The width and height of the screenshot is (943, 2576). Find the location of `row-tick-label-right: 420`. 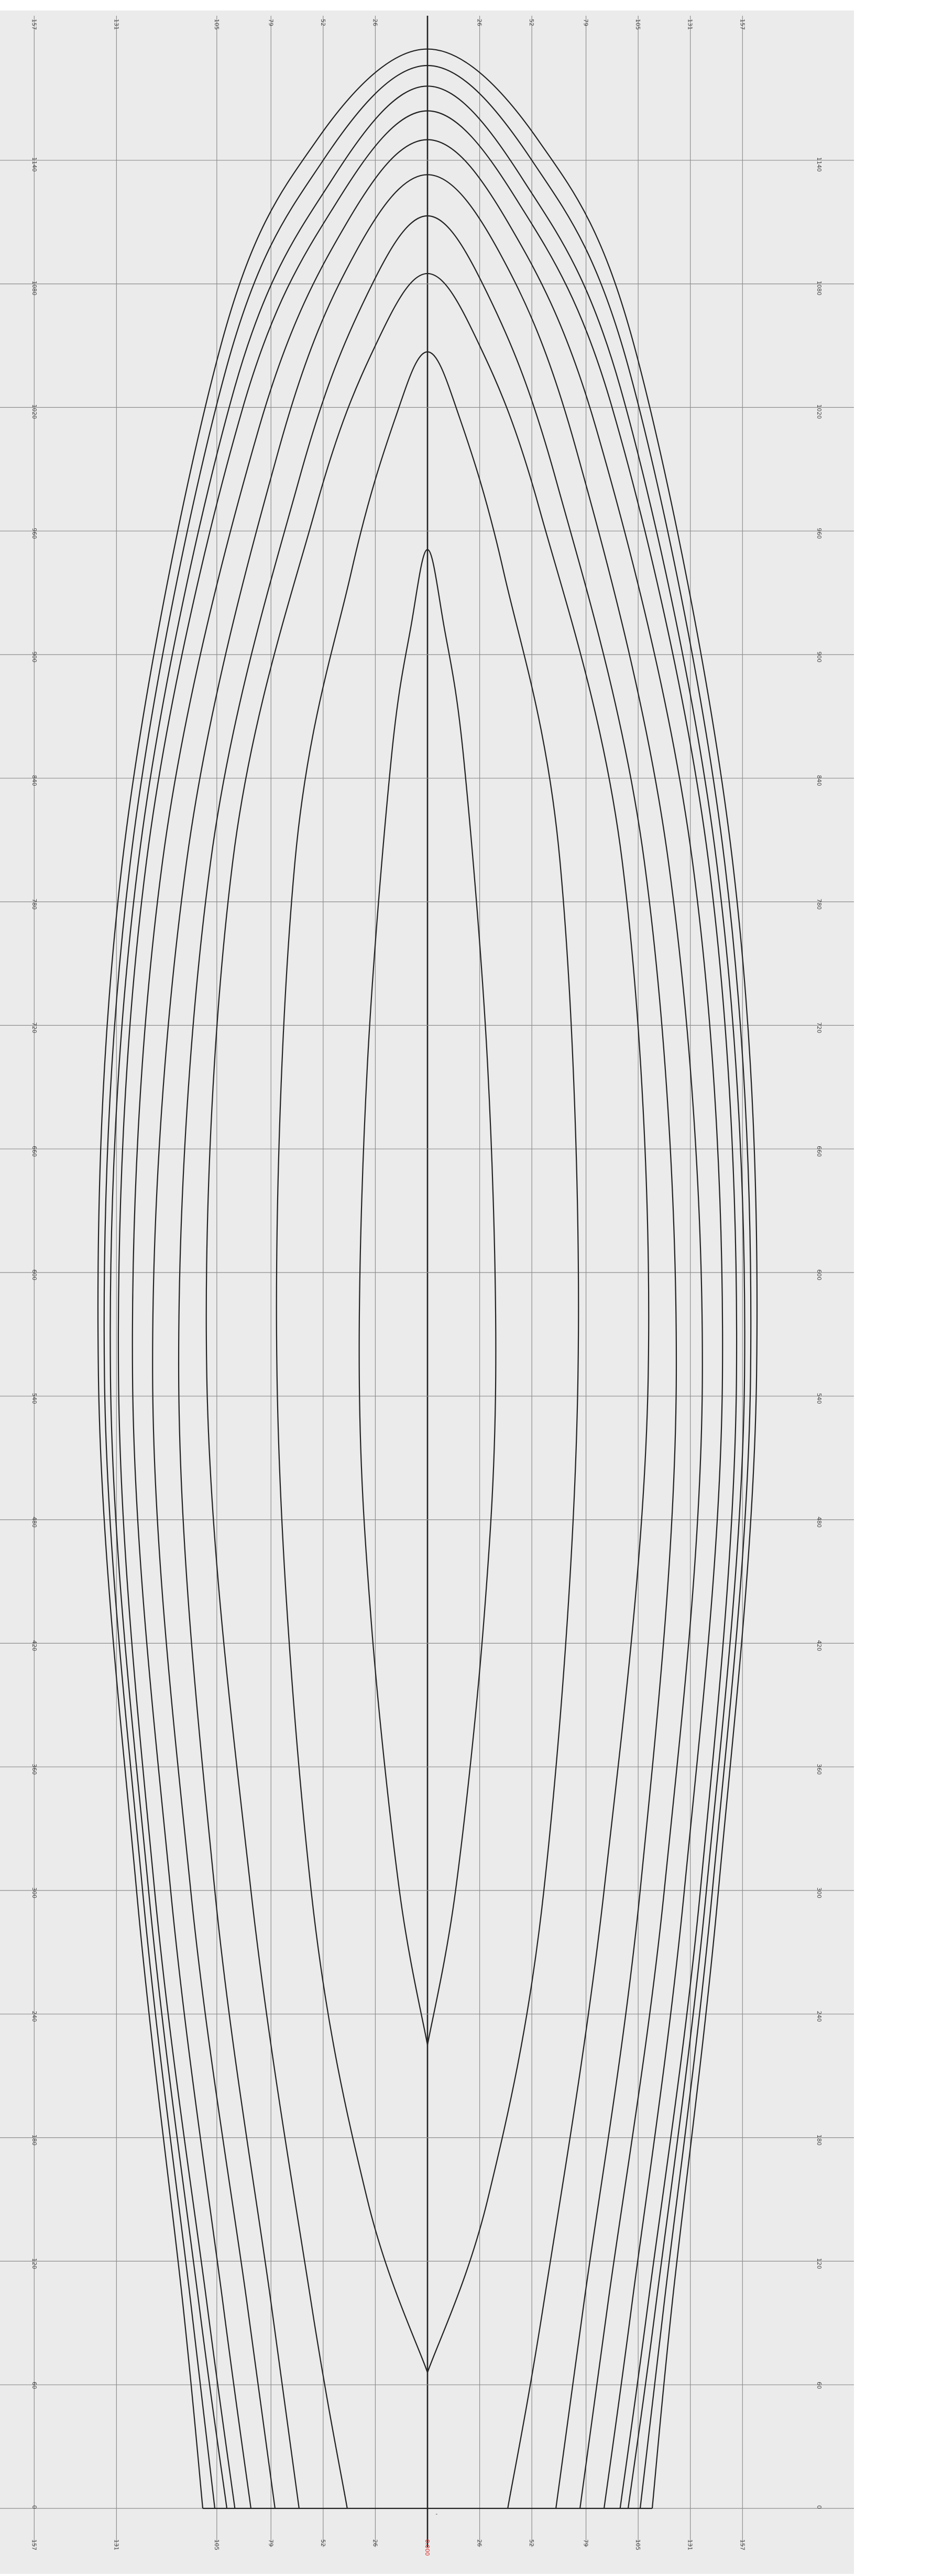

row-tick-label-right: 420 is located at coordinates (819, 1645).